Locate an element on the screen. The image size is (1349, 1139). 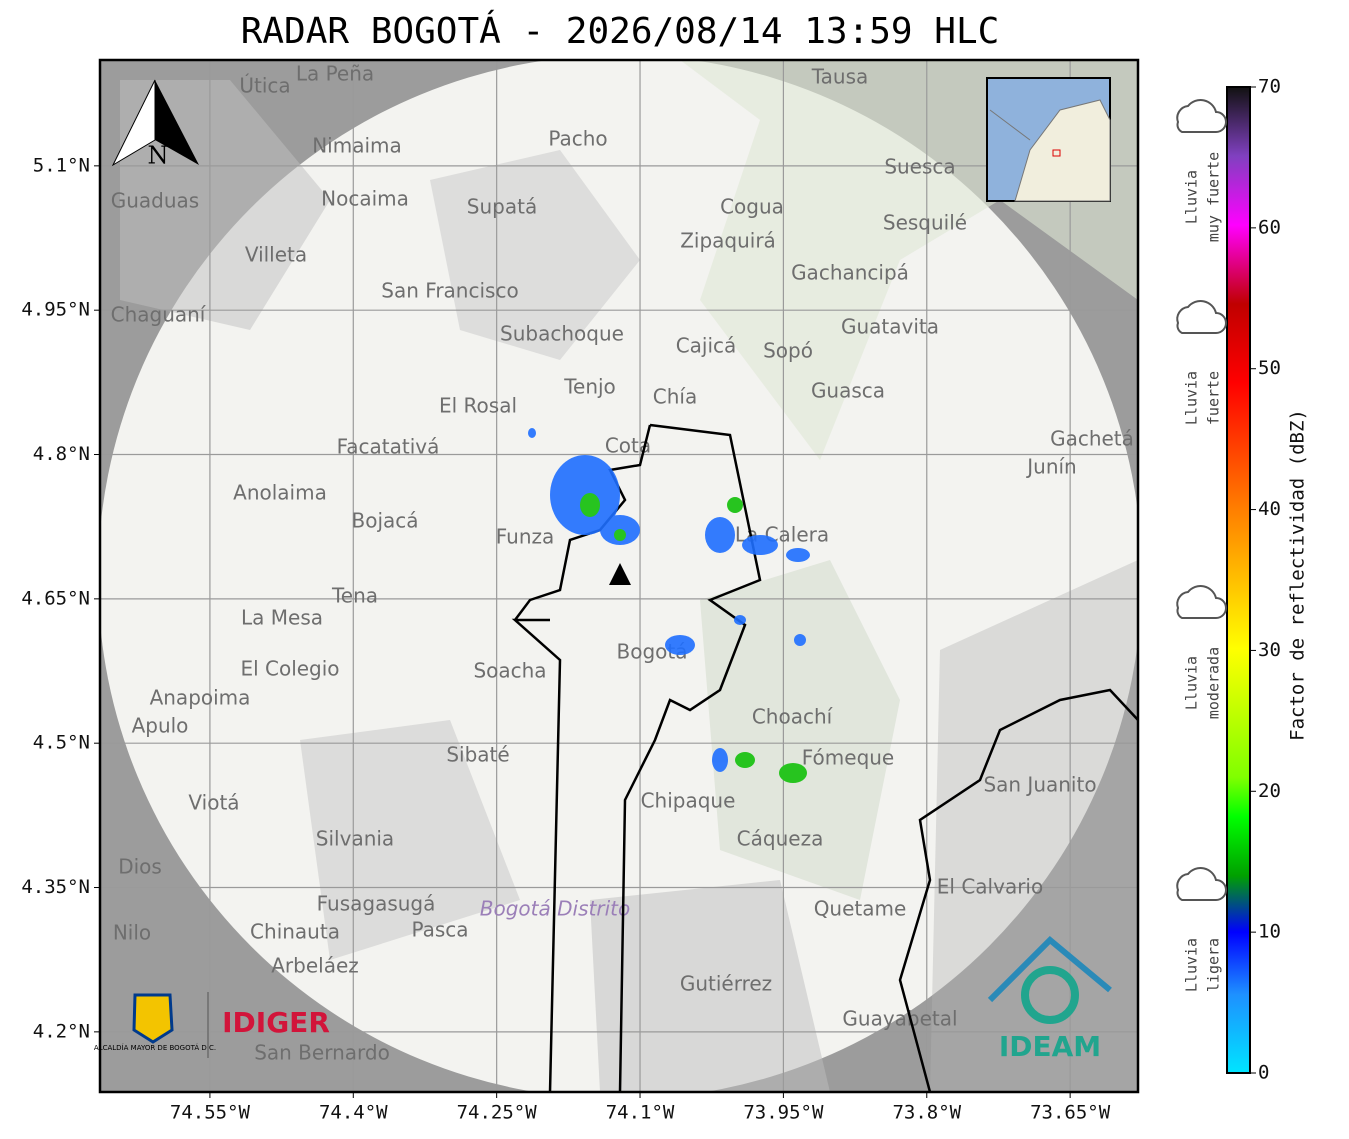
place-label: Soacha is located at coordinates (509, 671).